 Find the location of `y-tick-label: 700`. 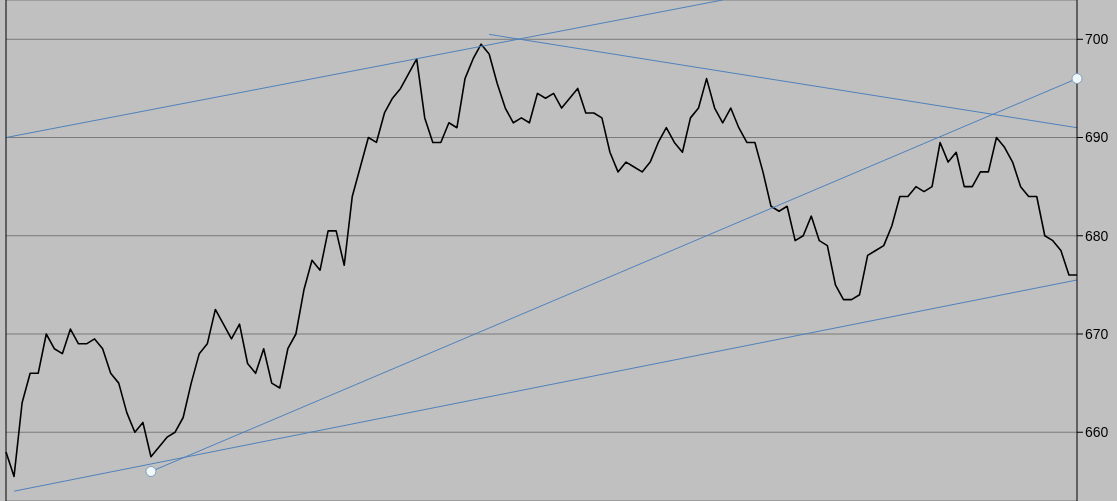

y-tick-label: 700 is located at coordinates (1097, 39).